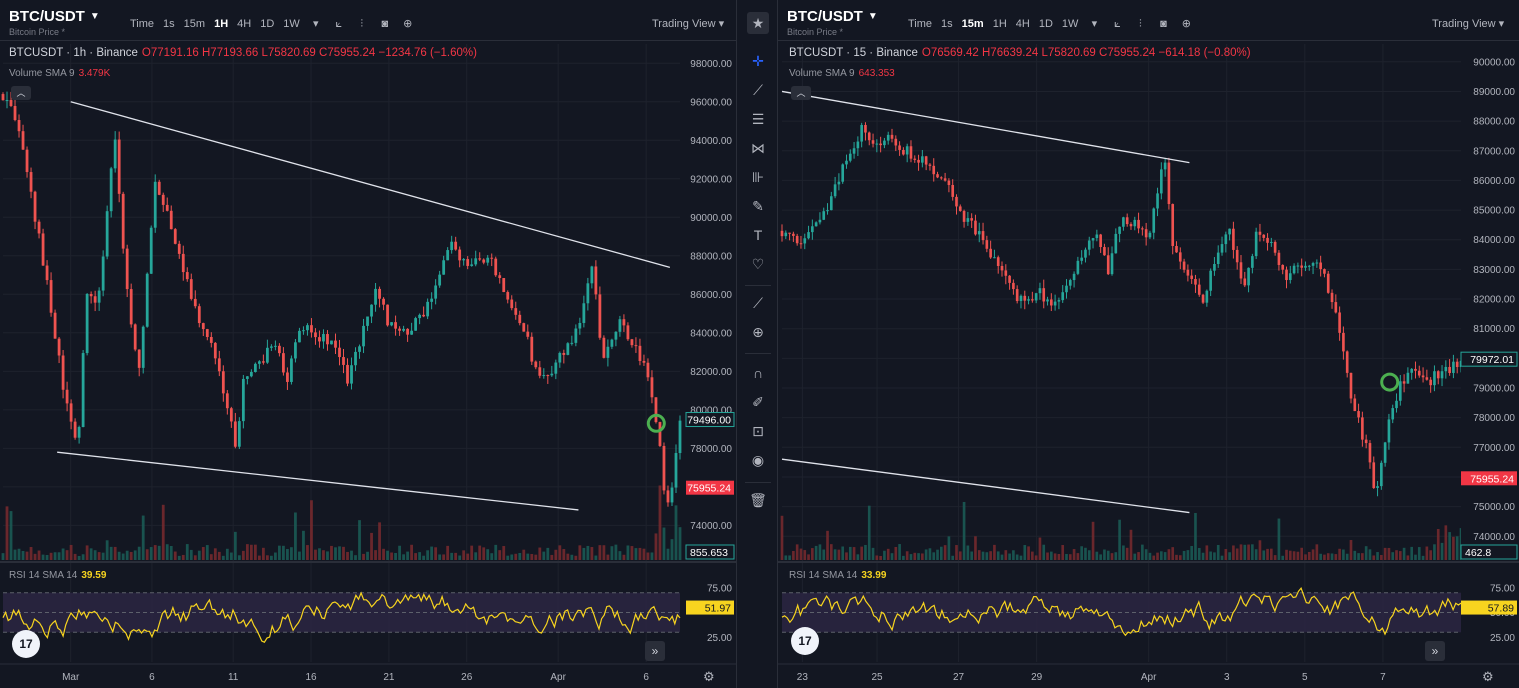  I want to click on legend-symbol: BTCUSDT · 1h · Binance, so click(73, 53).